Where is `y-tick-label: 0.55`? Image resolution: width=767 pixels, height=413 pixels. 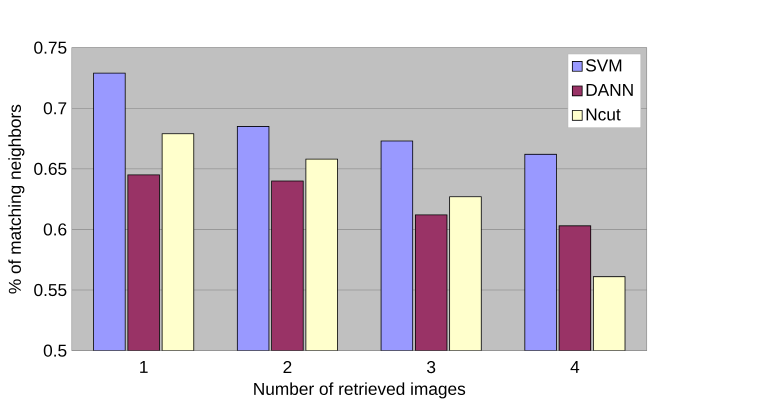 y-tick-label: 0.55 is located at coordinates (50, 290).